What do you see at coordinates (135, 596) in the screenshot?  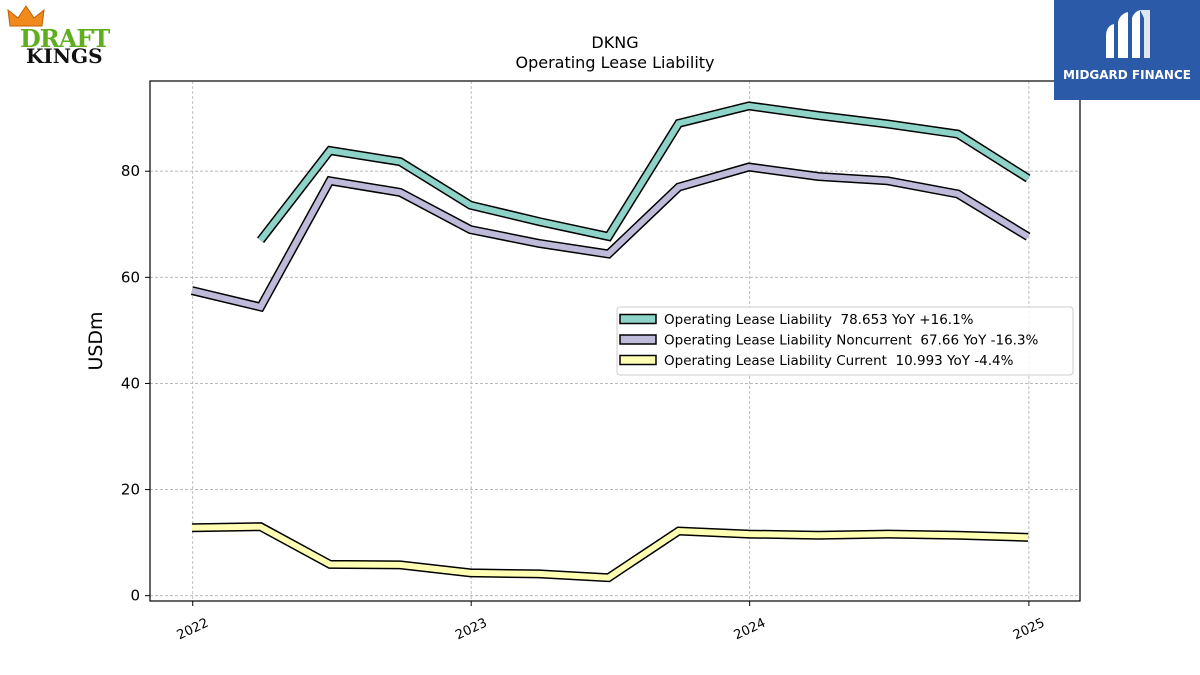 I see `y-tick-label: 0` at bounding box center [135, 596].